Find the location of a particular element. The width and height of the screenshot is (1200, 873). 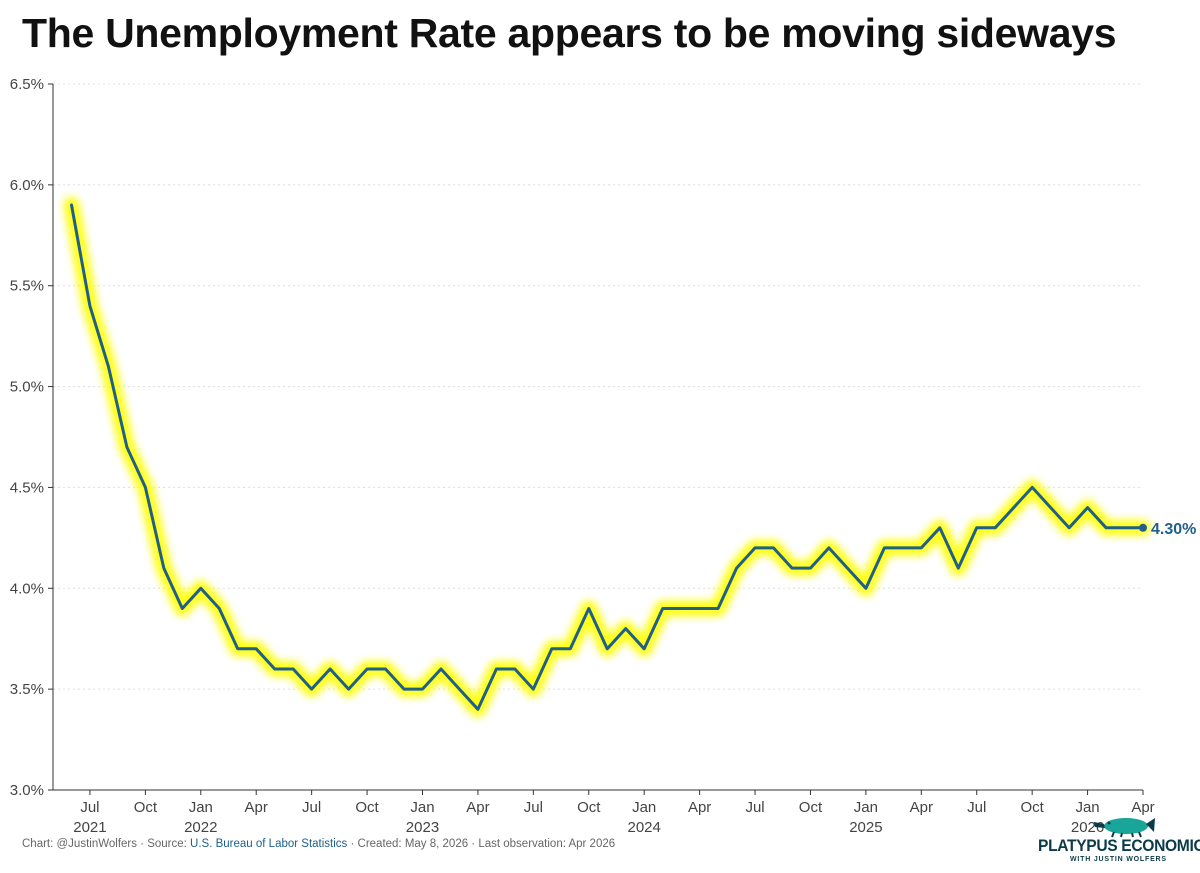

source-link: U.S. Bureau of Labor Statistics is located at coordinates (269, 844).